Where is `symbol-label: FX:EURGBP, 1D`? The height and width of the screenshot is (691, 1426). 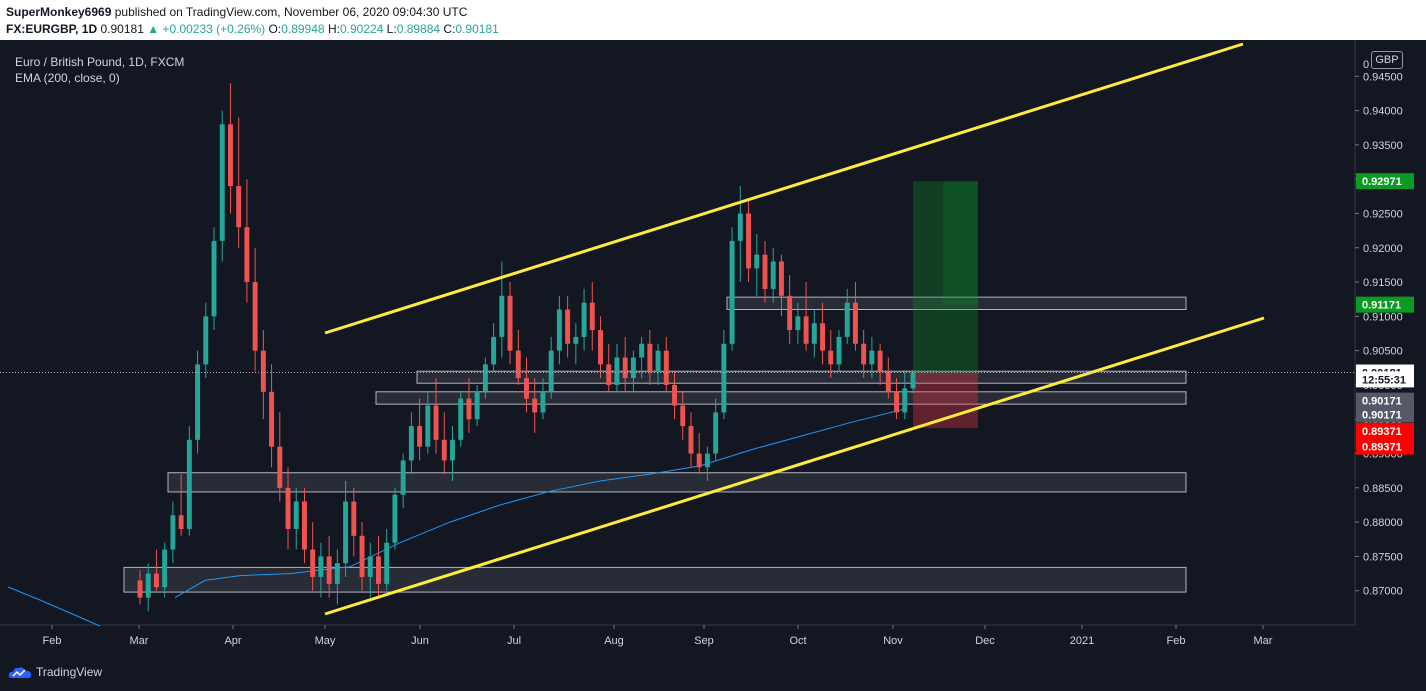
symbol-label: FX:EURGBP, 1D is located at coordinates (52, 29).